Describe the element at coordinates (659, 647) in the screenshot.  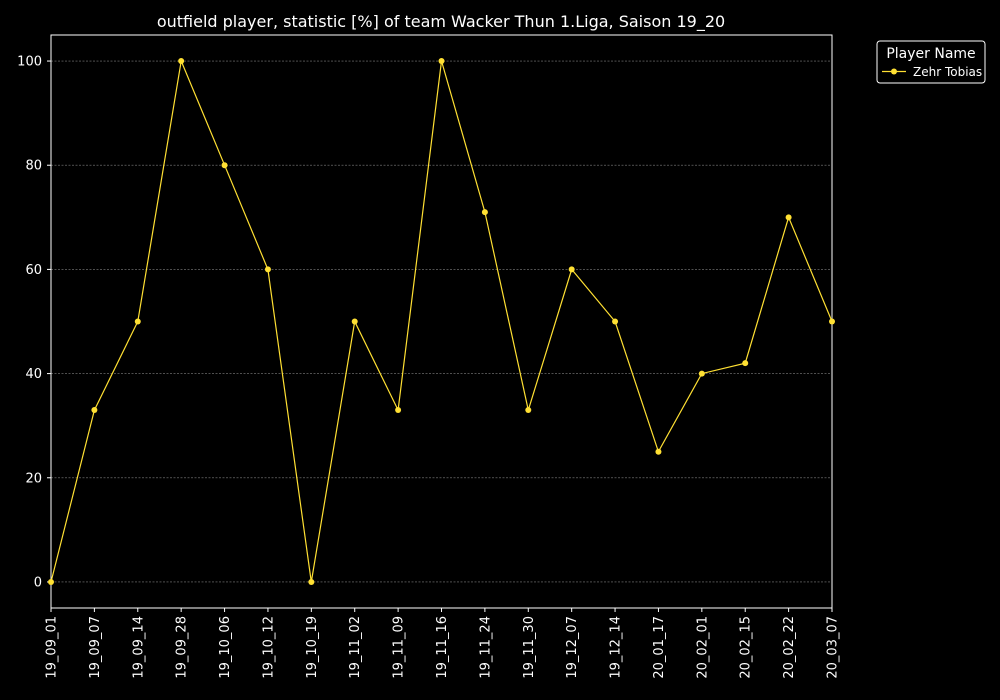
I see `x-tick-label-20_01_17: 20_01_17` at that location.